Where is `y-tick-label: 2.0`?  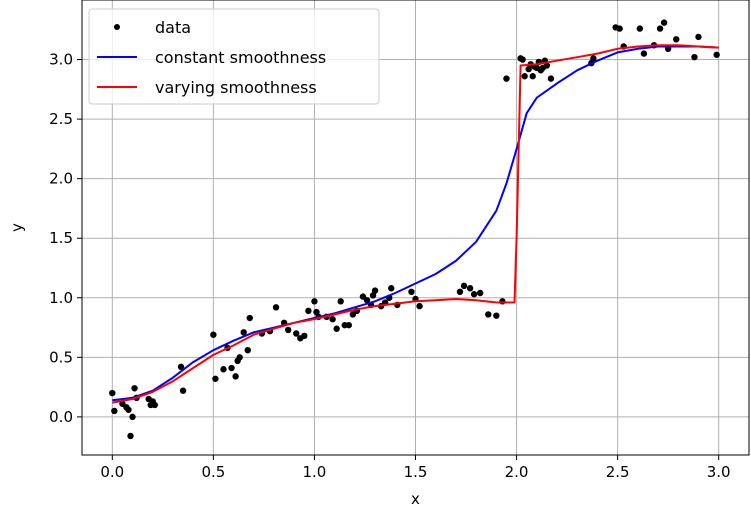
y-tick-label: 2.0 is located at coordinates (61, 179).